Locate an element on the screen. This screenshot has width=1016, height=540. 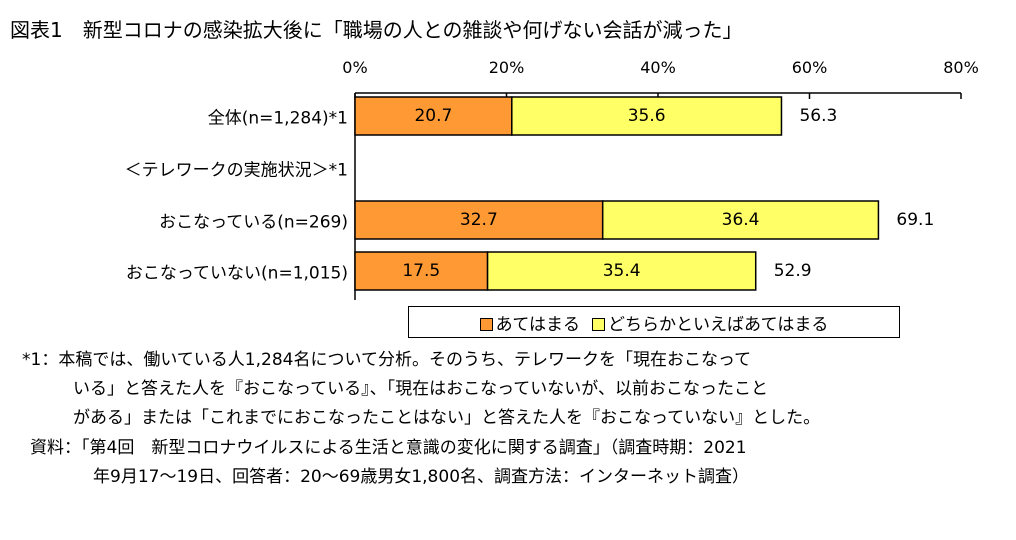
bar-value-label: 35.6 is located at coordinates (646, 116).